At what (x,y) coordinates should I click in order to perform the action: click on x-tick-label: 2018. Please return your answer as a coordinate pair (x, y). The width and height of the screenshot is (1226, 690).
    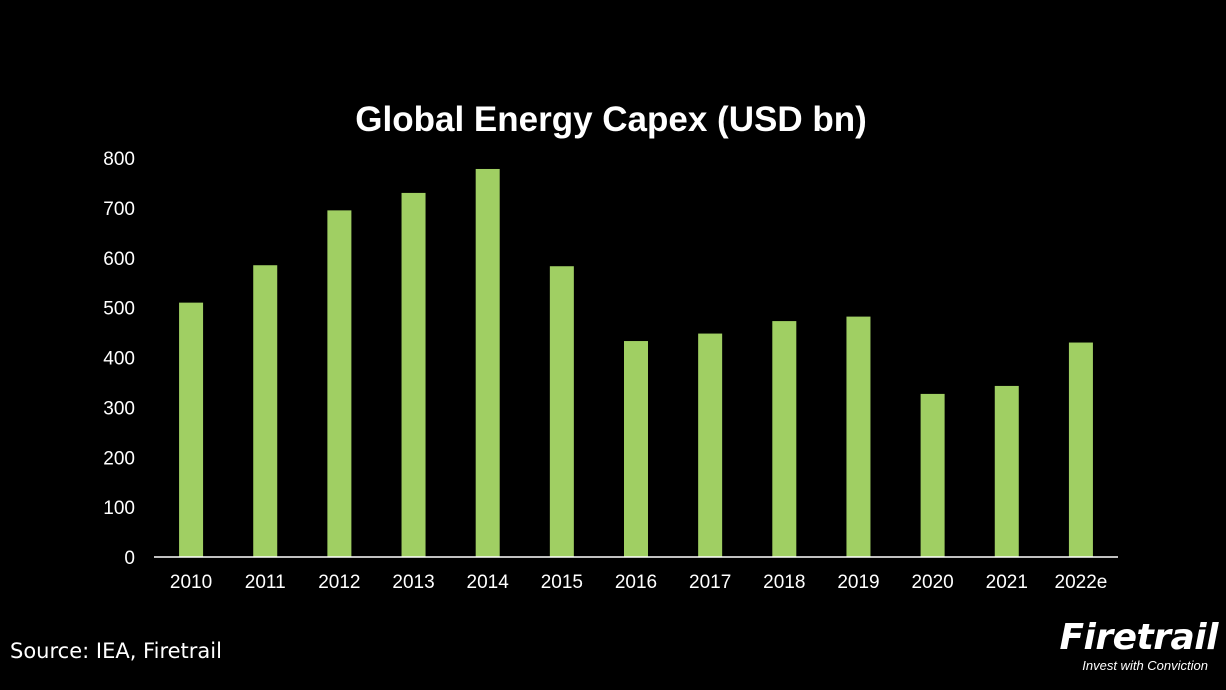
    Looking at the image, I should click on (784, 582).